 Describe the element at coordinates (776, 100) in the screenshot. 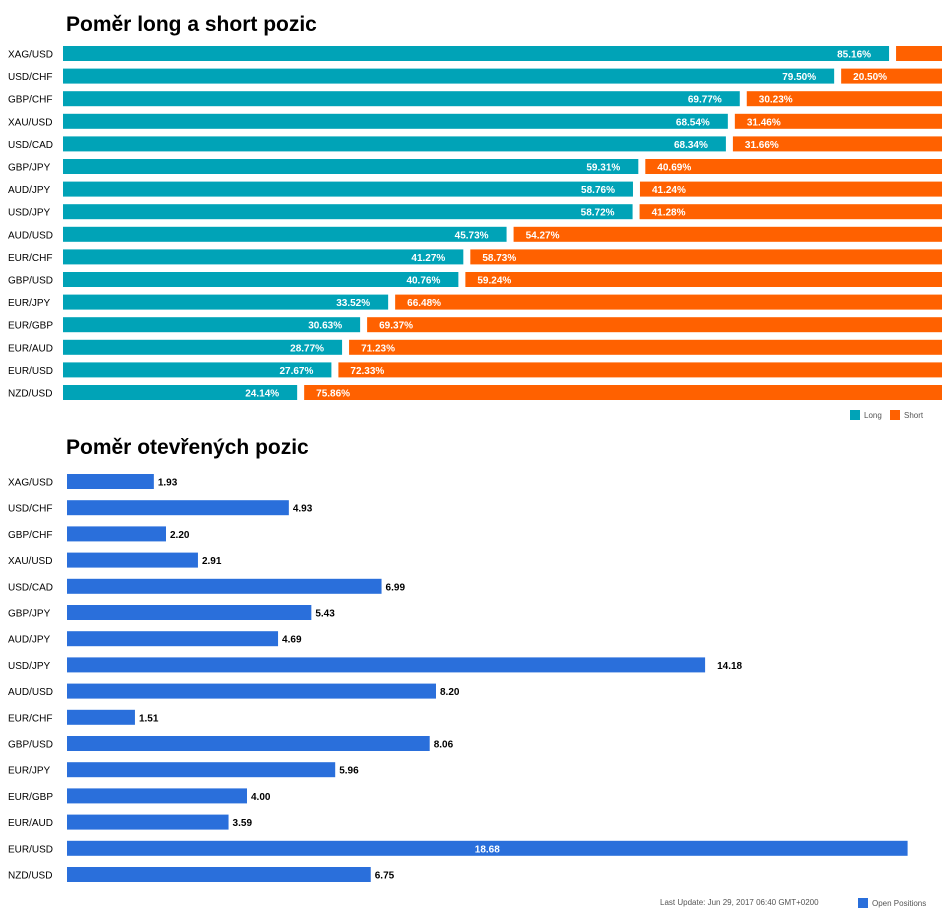

I see `short-value-label: 30.23%` at that location.